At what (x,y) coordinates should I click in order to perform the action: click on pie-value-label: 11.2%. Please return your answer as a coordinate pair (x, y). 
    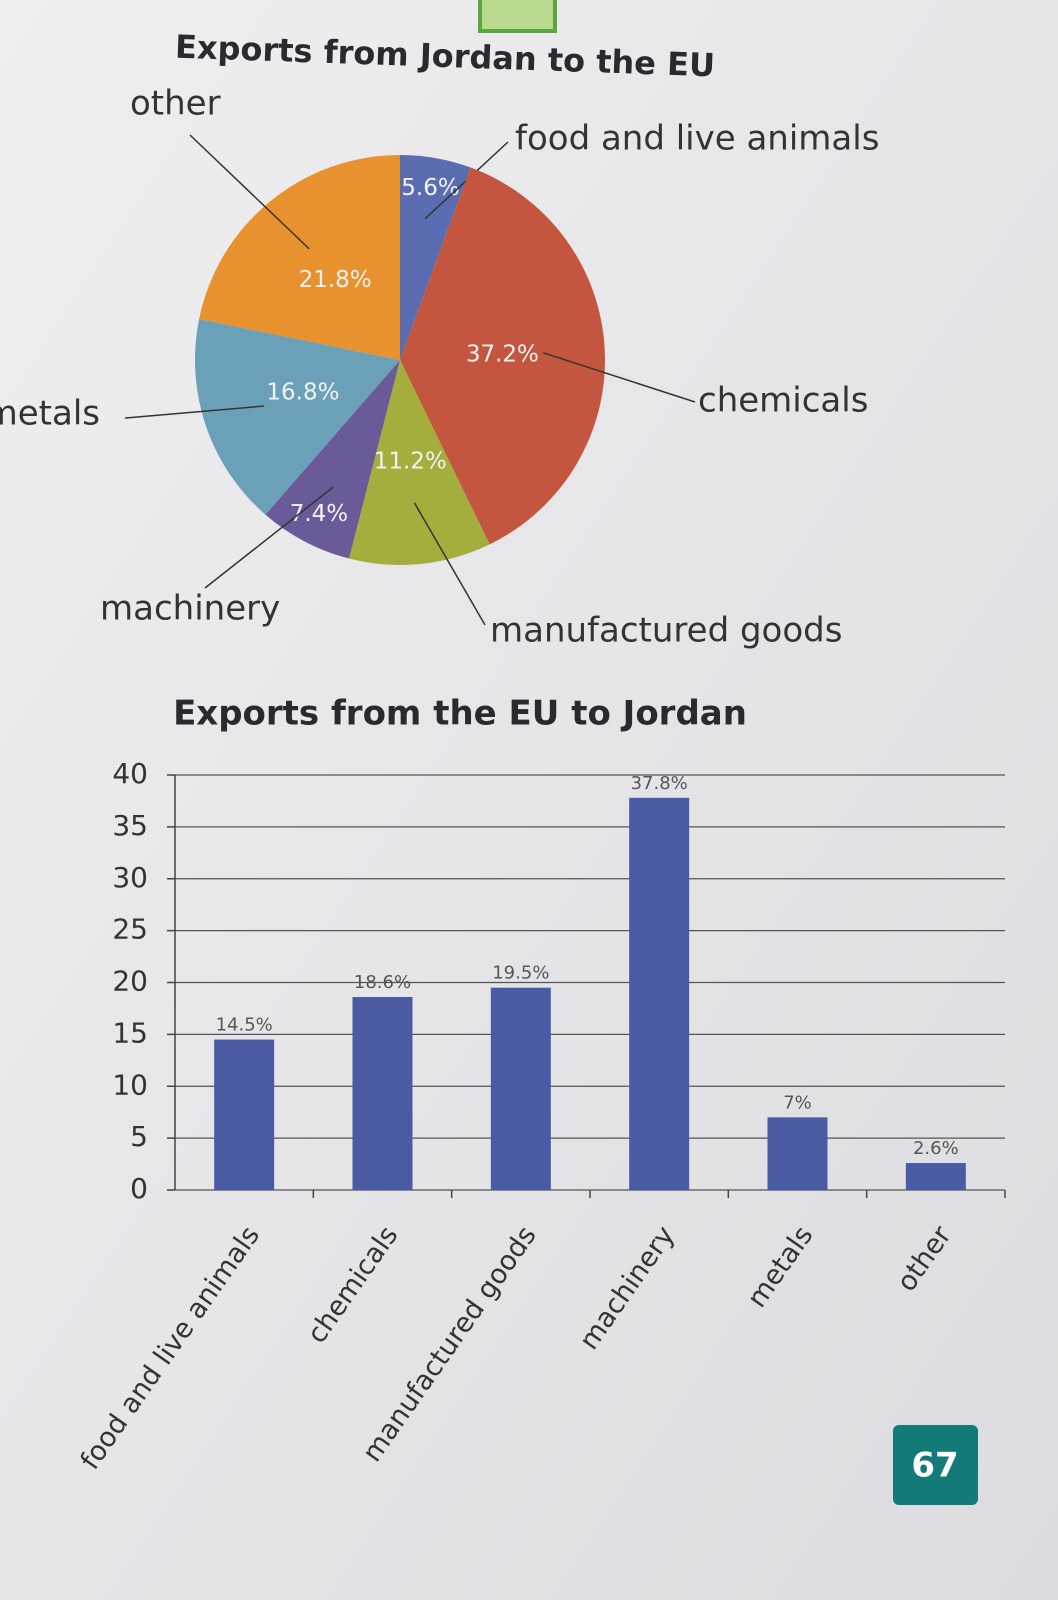
    Looking at the image, I should click on (410, 461).